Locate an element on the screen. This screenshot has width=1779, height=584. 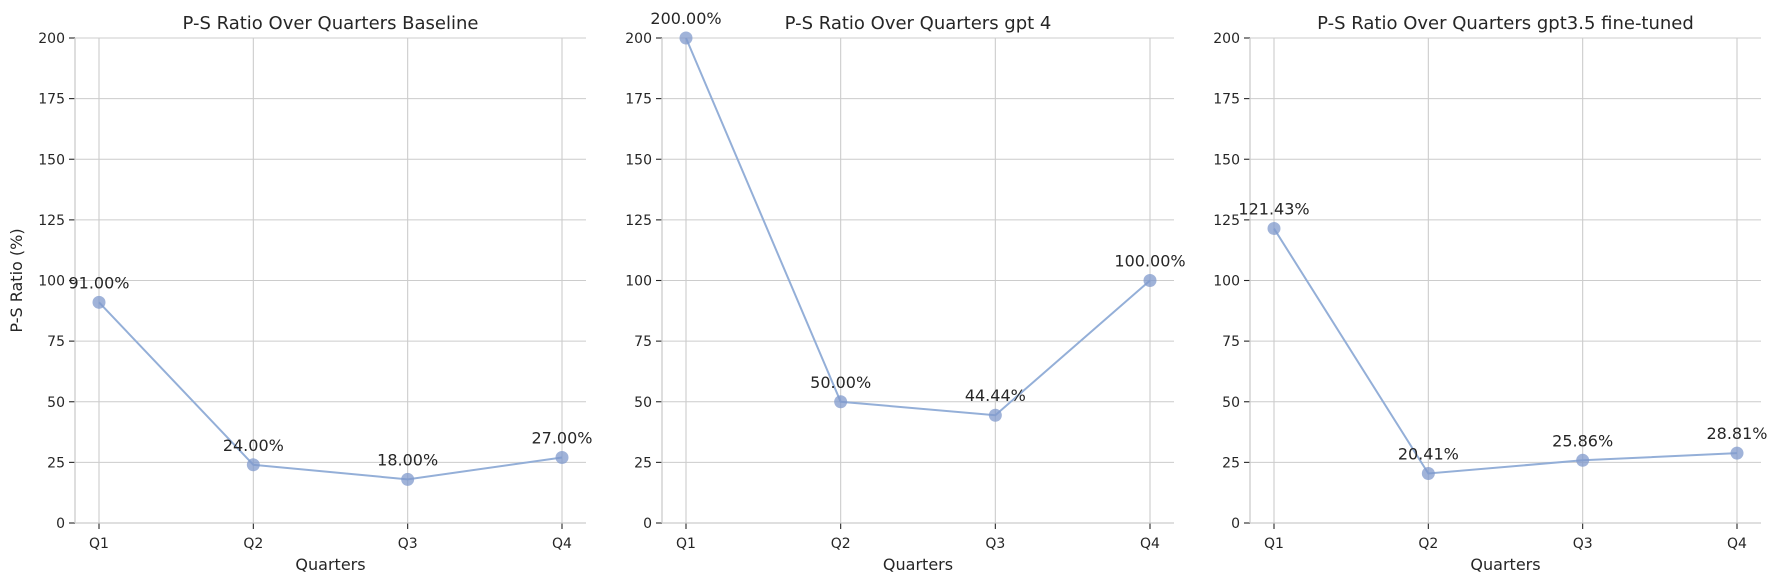
data-label: 50.00% is located at coordinates (840, 382).